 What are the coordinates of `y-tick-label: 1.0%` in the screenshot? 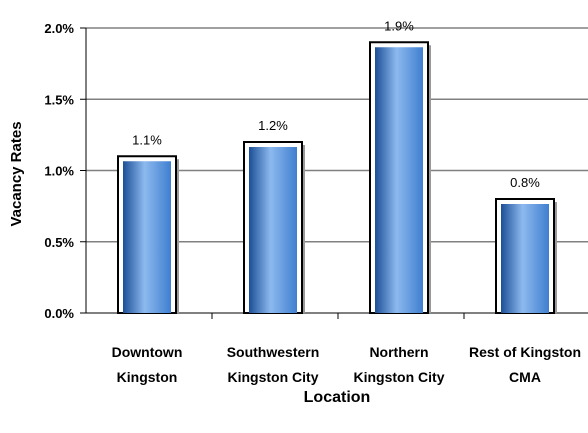 It's located at (59, 171).